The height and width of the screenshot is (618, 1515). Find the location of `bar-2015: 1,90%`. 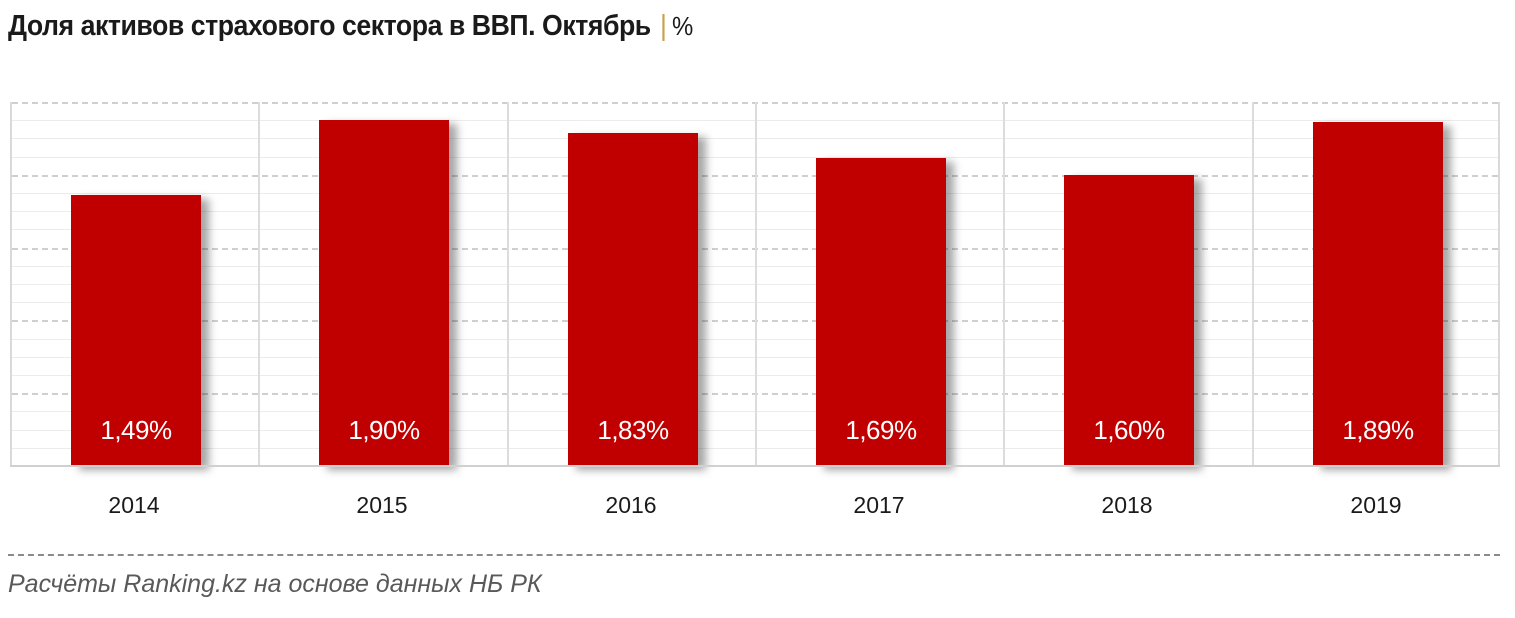

bar-2015: 1,90% is located at coordinates (384, 293).